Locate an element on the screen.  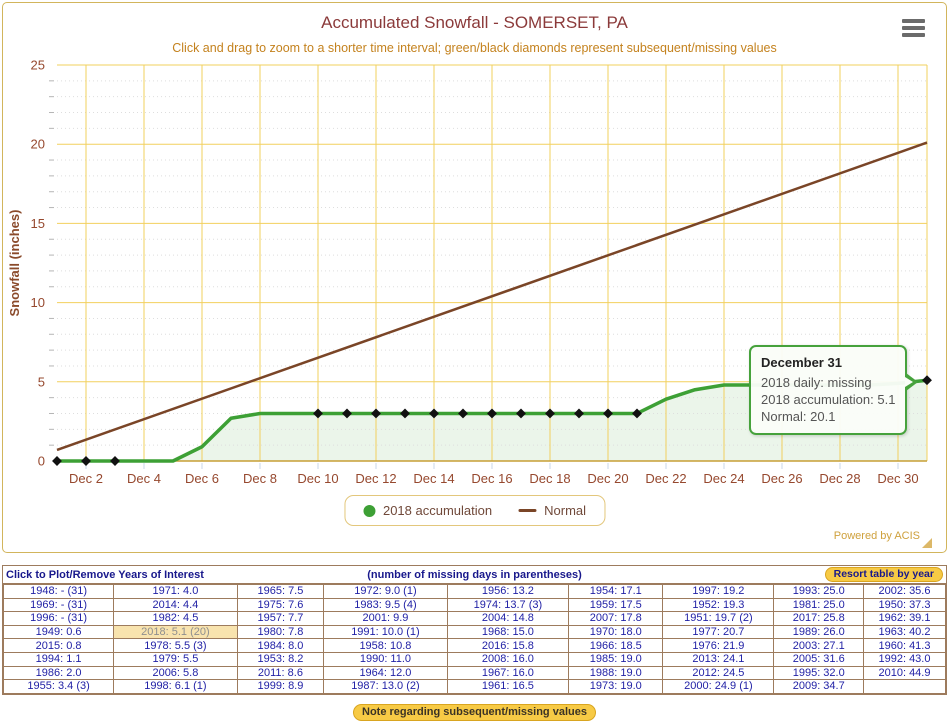
year-cell: 1976: 21.9 is located at coordinates (718, 645).